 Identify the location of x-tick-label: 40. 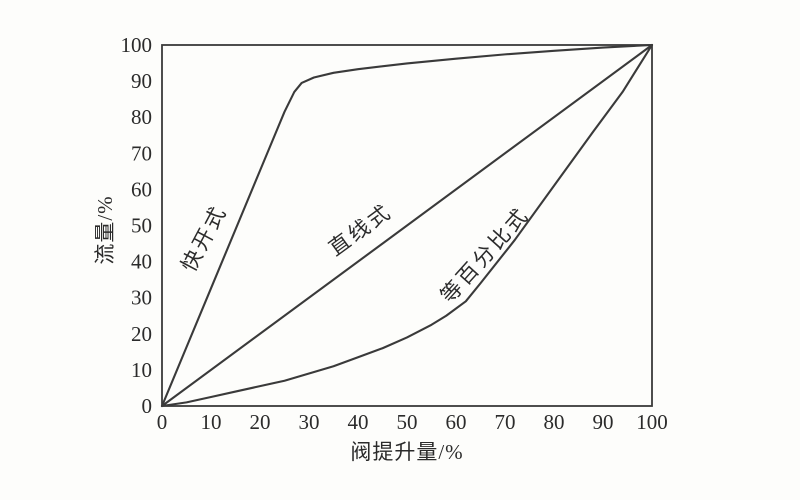
(358, 422).